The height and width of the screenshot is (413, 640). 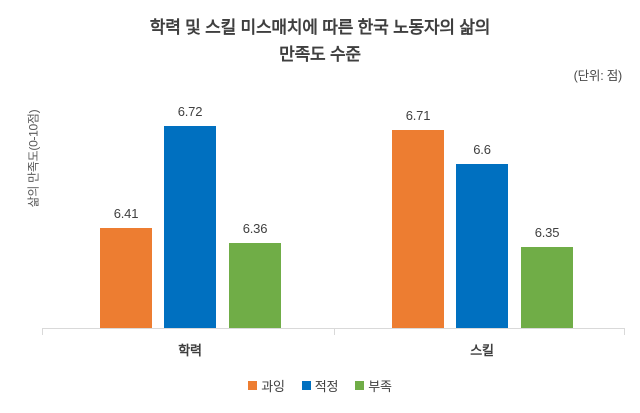 What do you see at coordinates (547, 232) in the screenshot?
I see `bar-value-label: 6.35` at bounding box center [547, 232].